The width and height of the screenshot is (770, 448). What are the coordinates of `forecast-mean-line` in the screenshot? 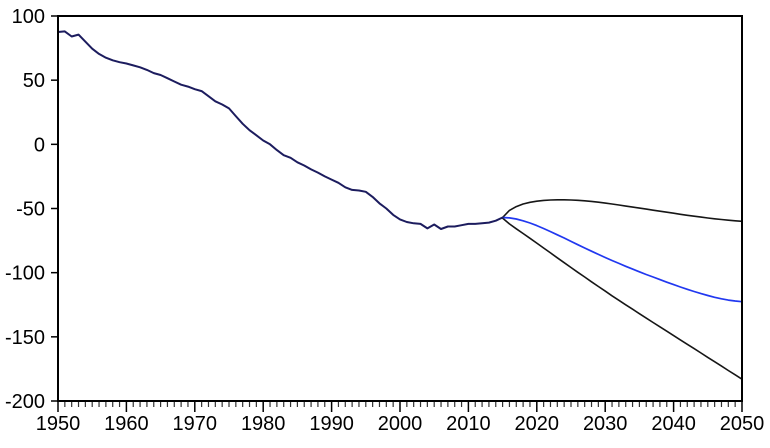 It's located at (622, 259).